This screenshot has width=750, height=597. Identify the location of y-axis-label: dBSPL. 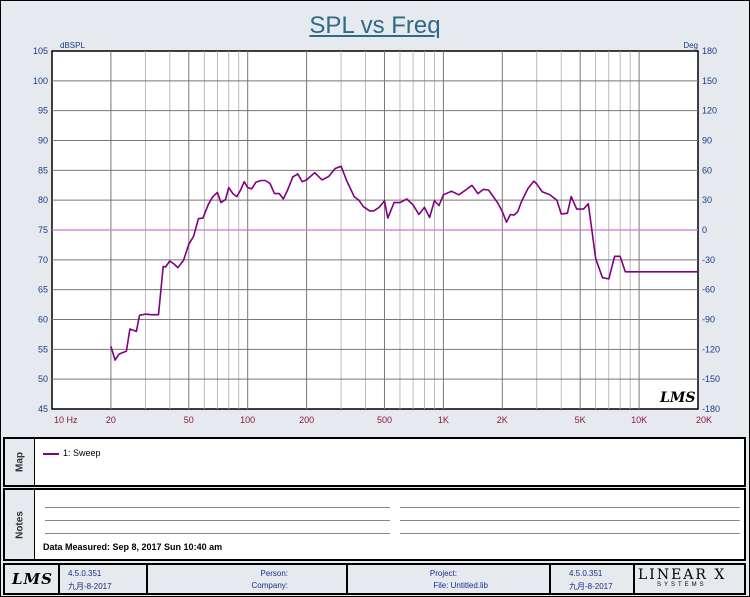
(72, 45).